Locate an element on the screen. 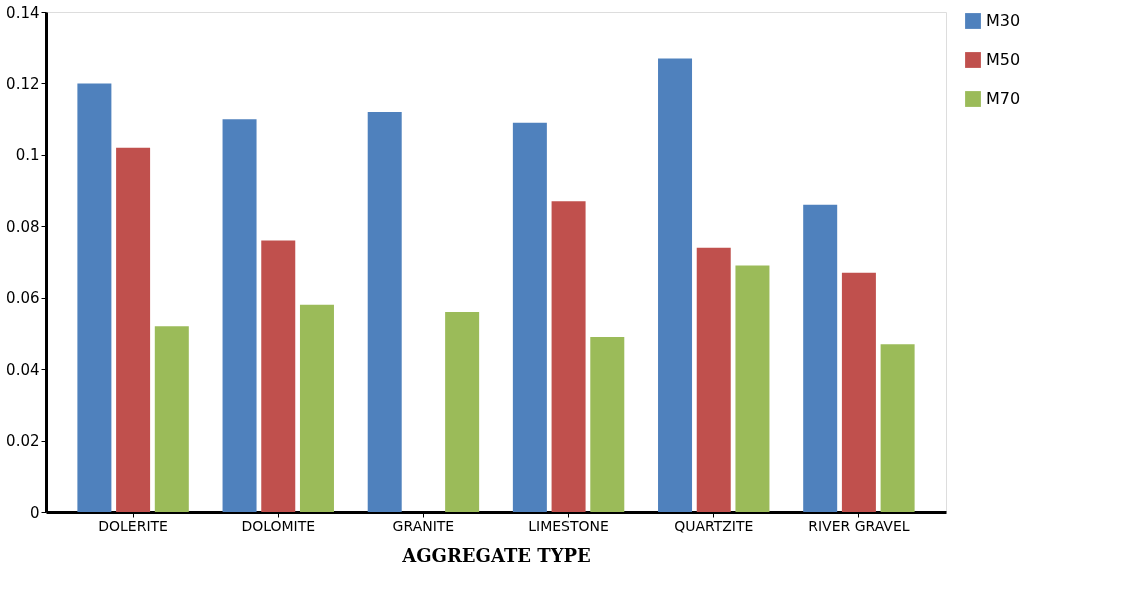 Image resolution: width=1121 pixels, height=611 pixels. x-axis-title: AGGREGATE TYPE is located at coordinates (496, 555).